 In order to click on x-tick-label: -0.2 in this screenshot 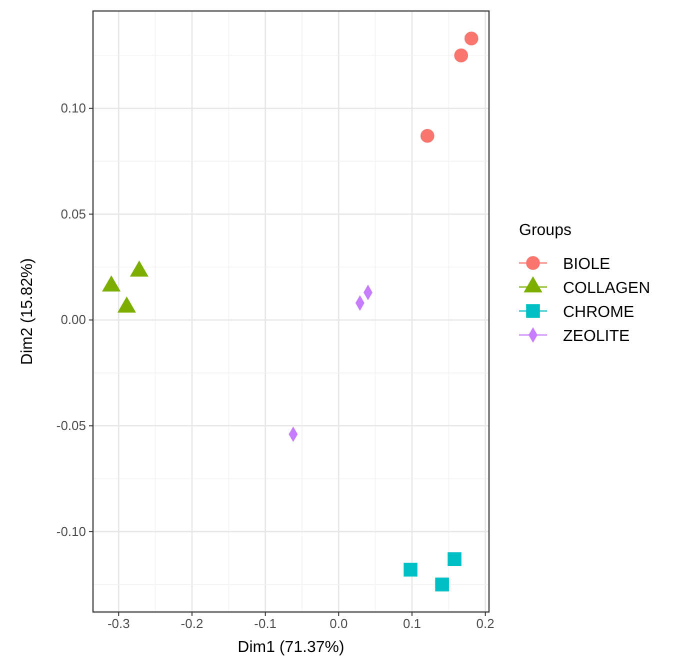, I will do `click(192, 624)`.